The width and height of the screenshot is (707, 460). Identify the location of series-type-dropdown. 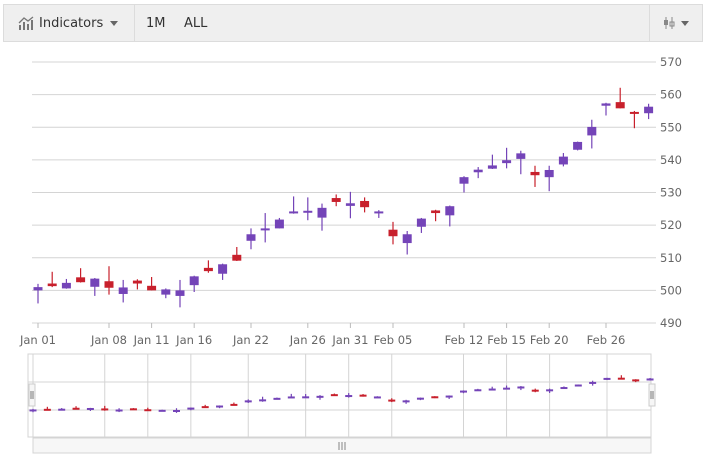
(675, 23).